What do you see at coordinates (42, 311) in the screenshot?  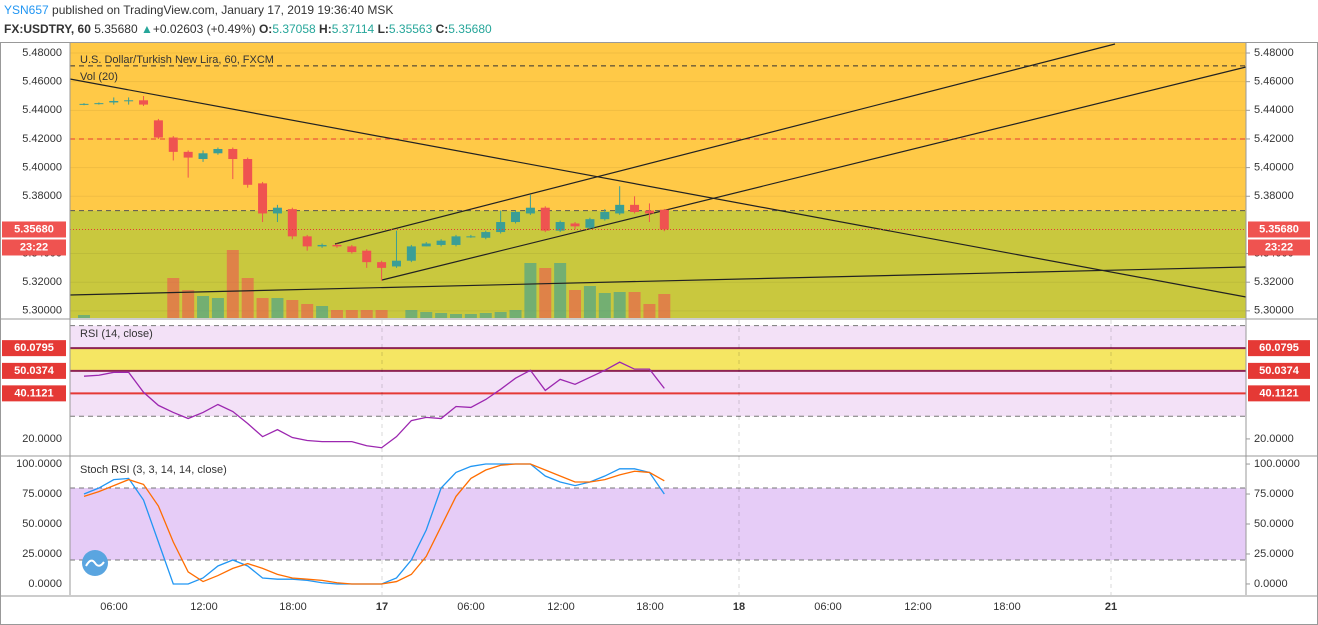 I see `y-tick-label: 5.30000` at bounding box center [42, 311].